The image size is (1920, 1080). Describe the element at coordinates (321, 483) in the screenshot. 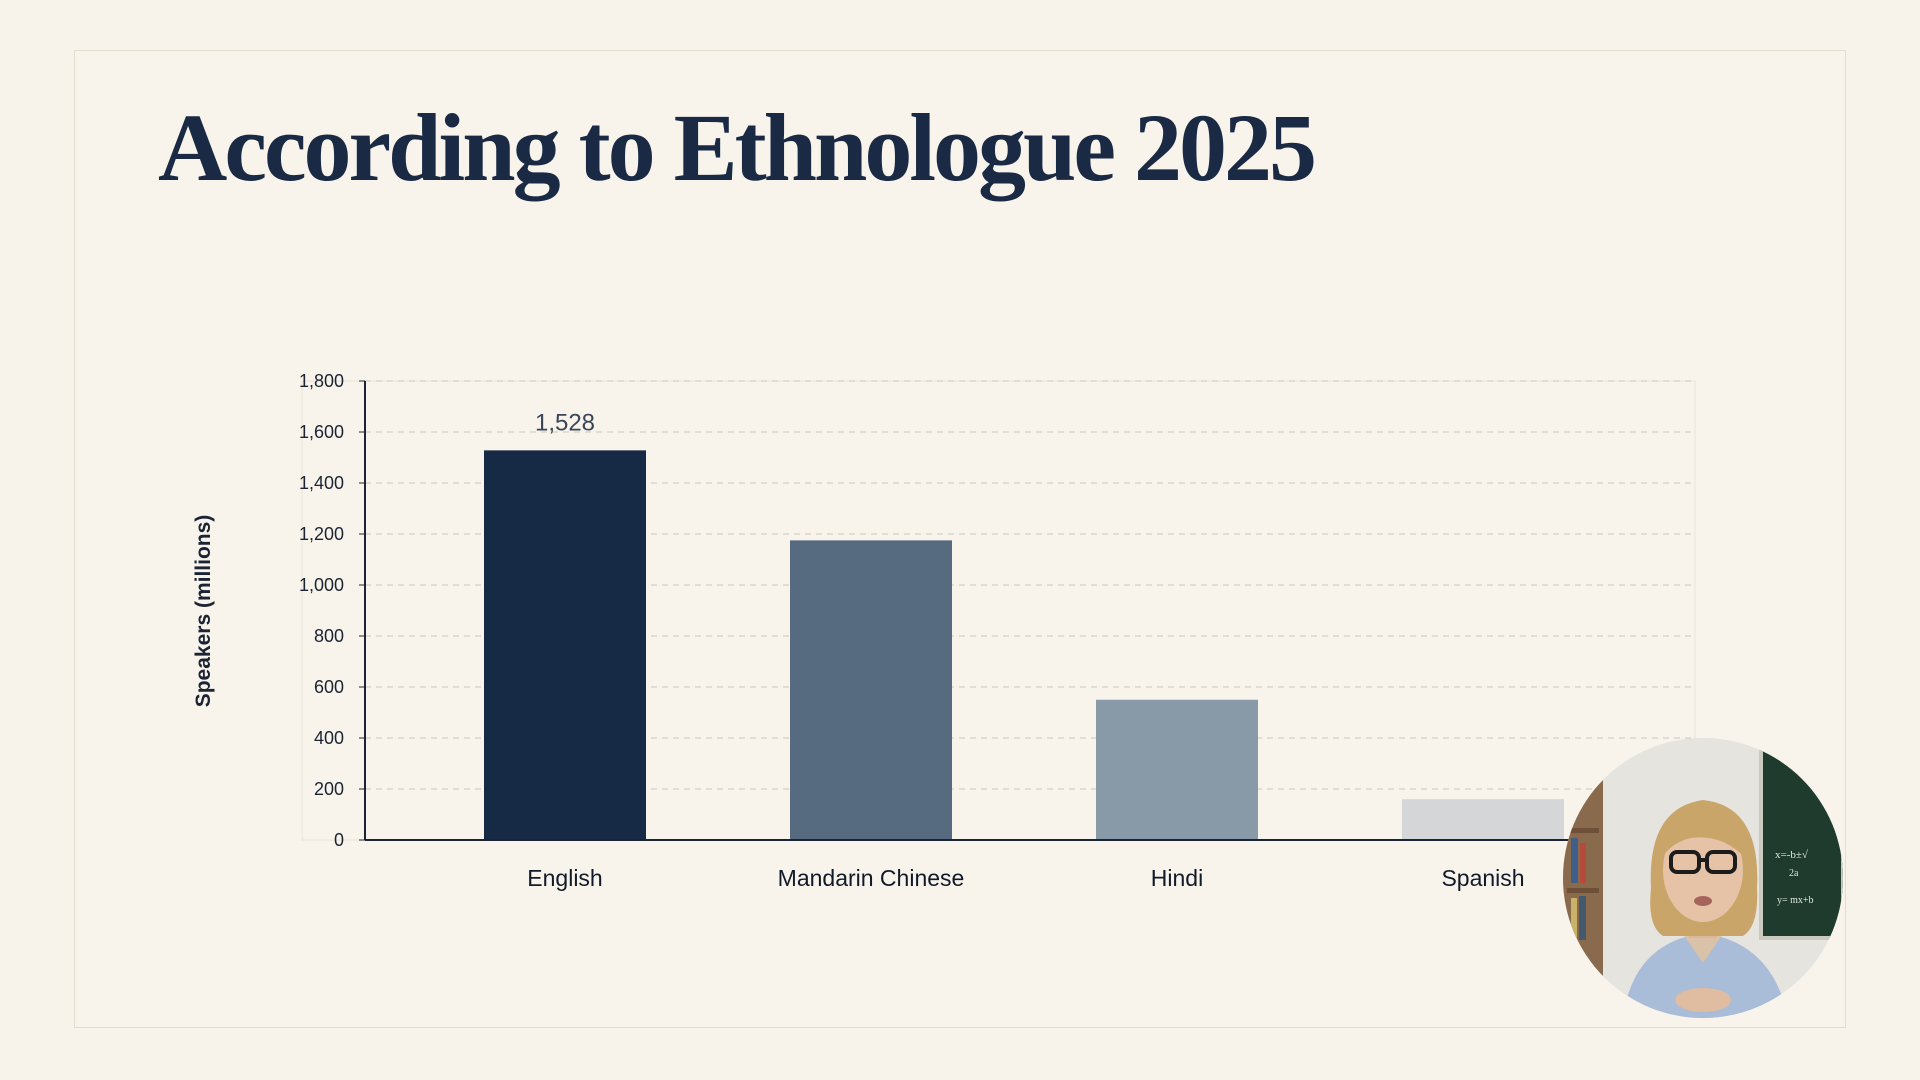

I see `y-tick-label: 1,400` at that location.